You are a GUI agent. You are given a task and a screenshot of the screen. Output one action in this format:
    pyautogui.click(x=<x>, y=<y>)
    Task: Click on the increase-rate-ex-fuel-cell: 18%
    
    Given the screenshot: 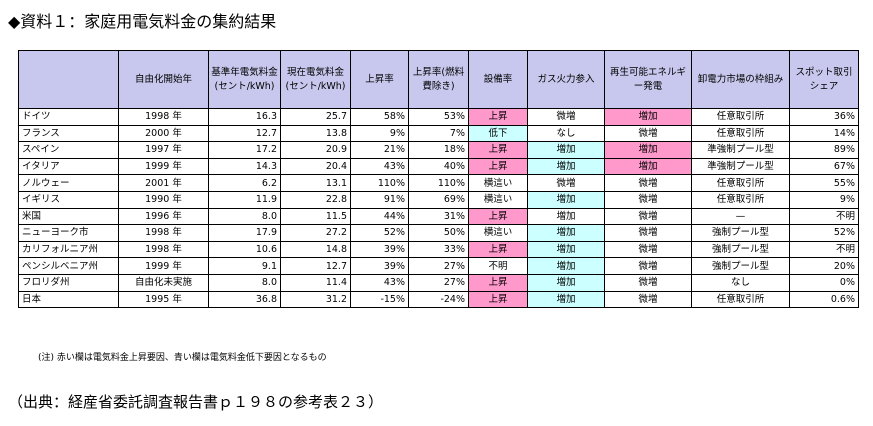 What is the action you would take?
    pyautogui.click(x=438, y=150)
    